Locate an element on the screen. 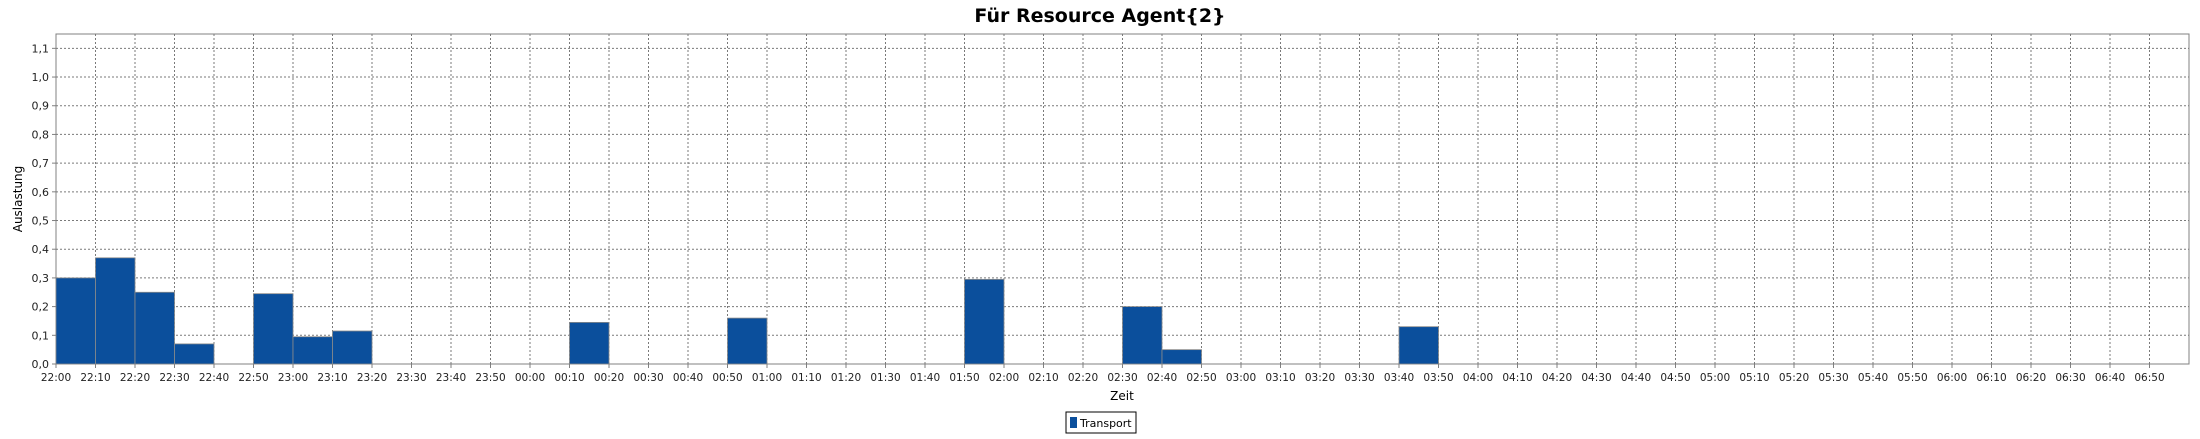 This screenshot has width=2200, height=439. x-tick-label: 23:40 is located at coordinates (451, 378).